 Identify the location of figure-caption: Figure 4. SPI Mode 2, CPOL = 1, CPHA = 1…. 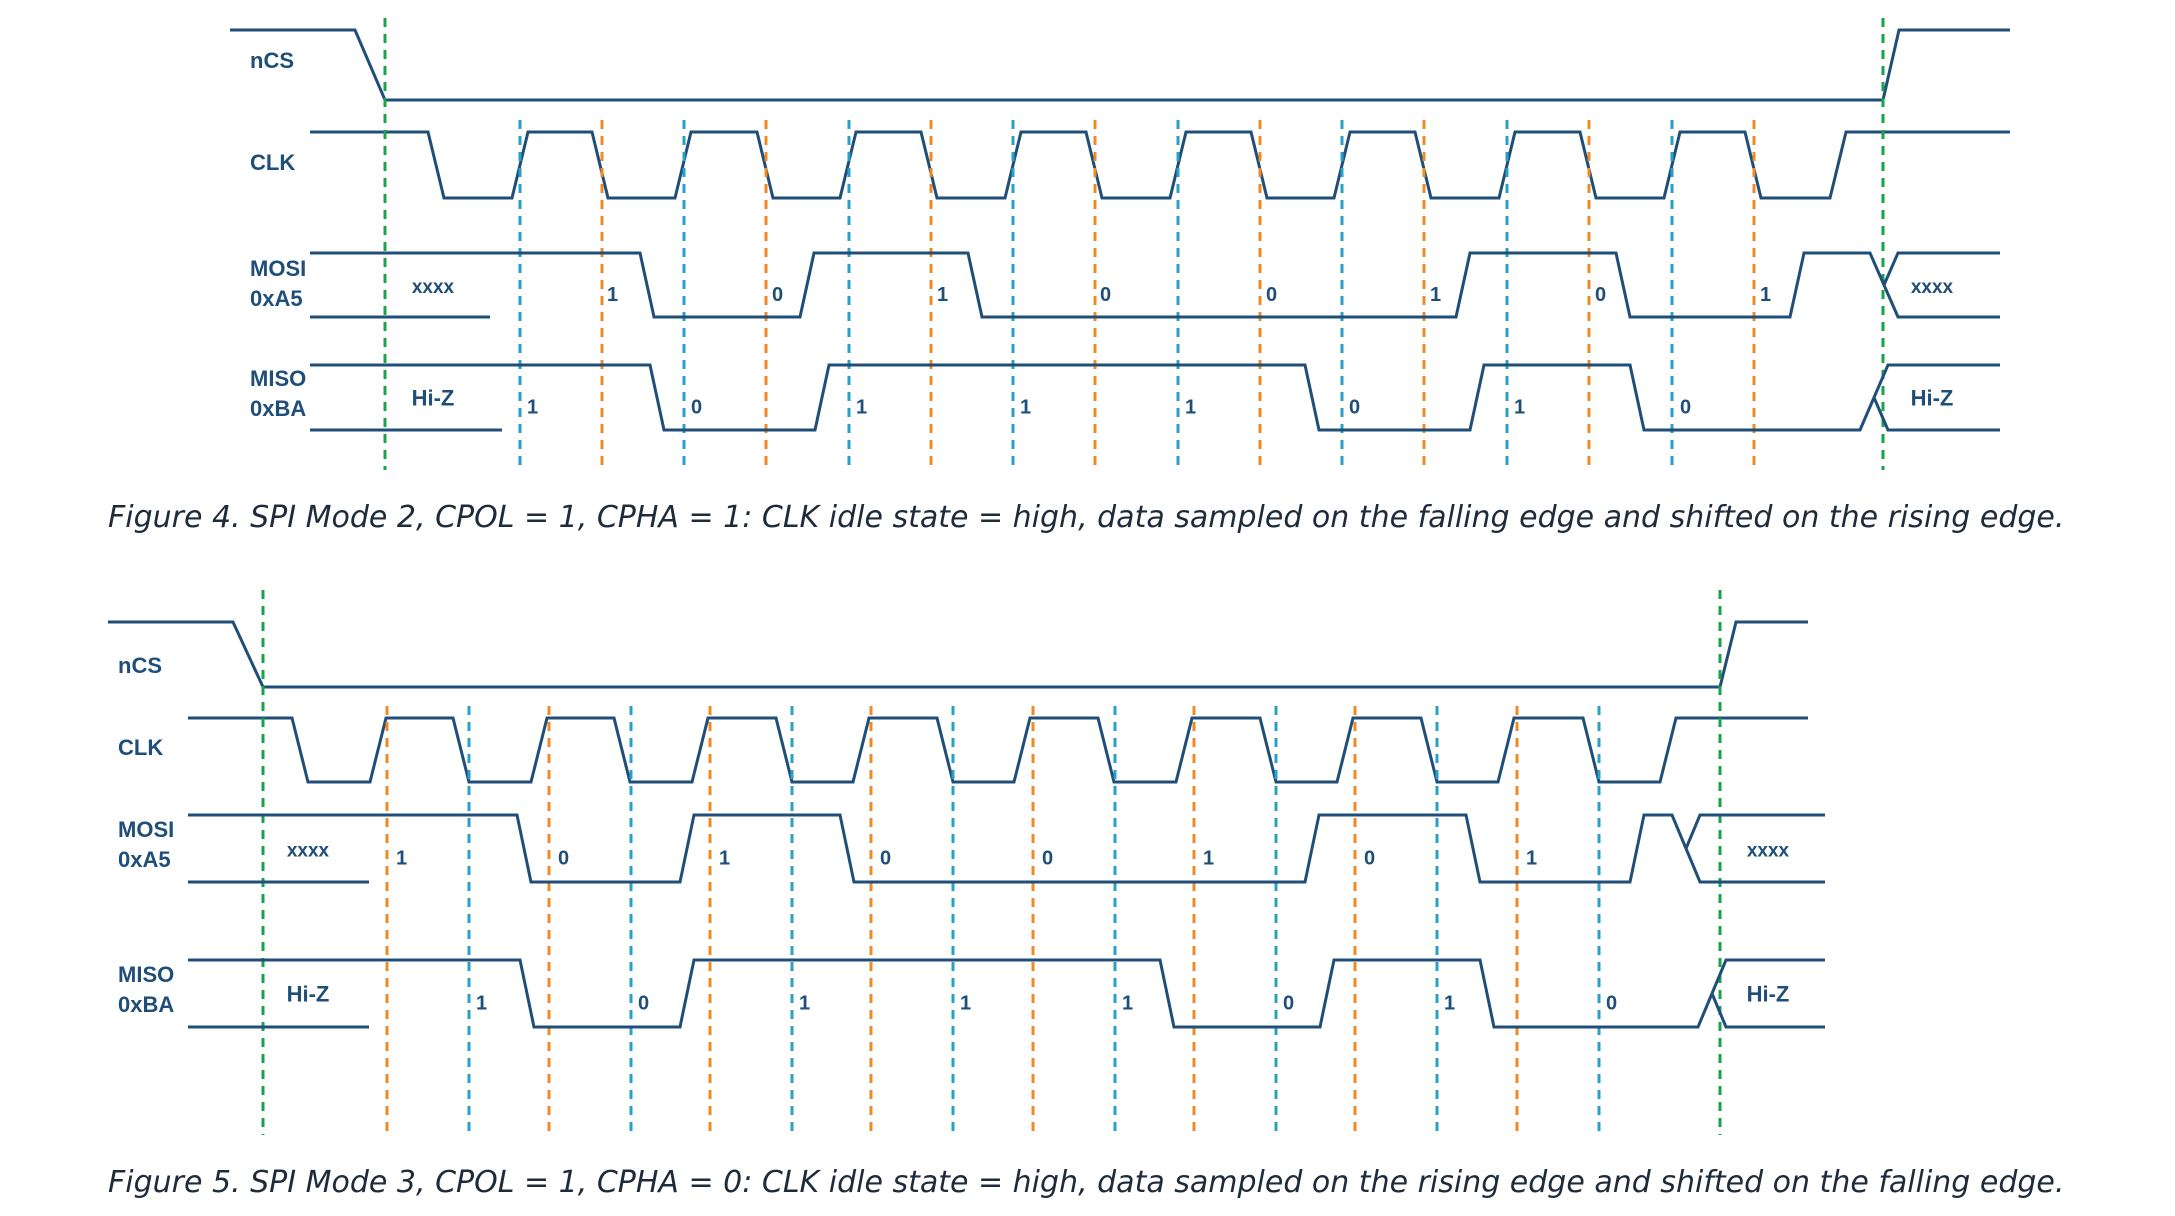
(1086, 517).